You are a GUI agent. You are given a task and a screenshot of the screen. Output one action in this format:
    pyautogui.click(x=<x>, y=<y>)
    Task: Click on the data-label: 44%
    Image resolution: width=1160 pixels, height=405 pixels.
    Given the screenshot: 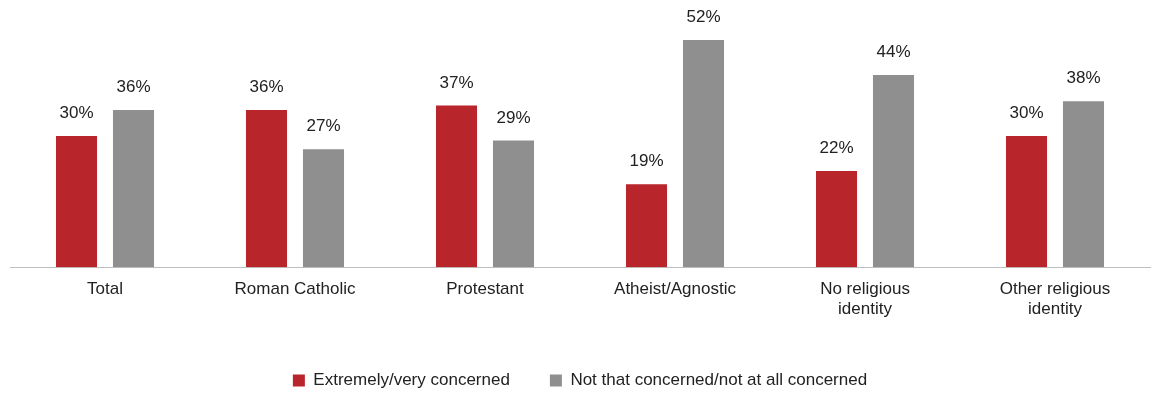 What is the action you would take?
    pyautogui.click(x=893, y=52)
    